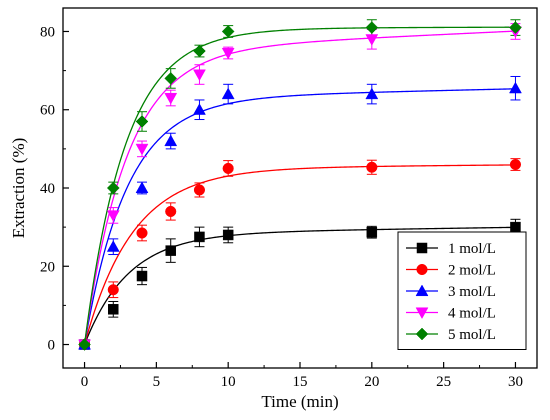 Image resolution: width=550 pixels, height=420 pixels. I want to click on legend-label: 1 mol/L, so click(472, 249).